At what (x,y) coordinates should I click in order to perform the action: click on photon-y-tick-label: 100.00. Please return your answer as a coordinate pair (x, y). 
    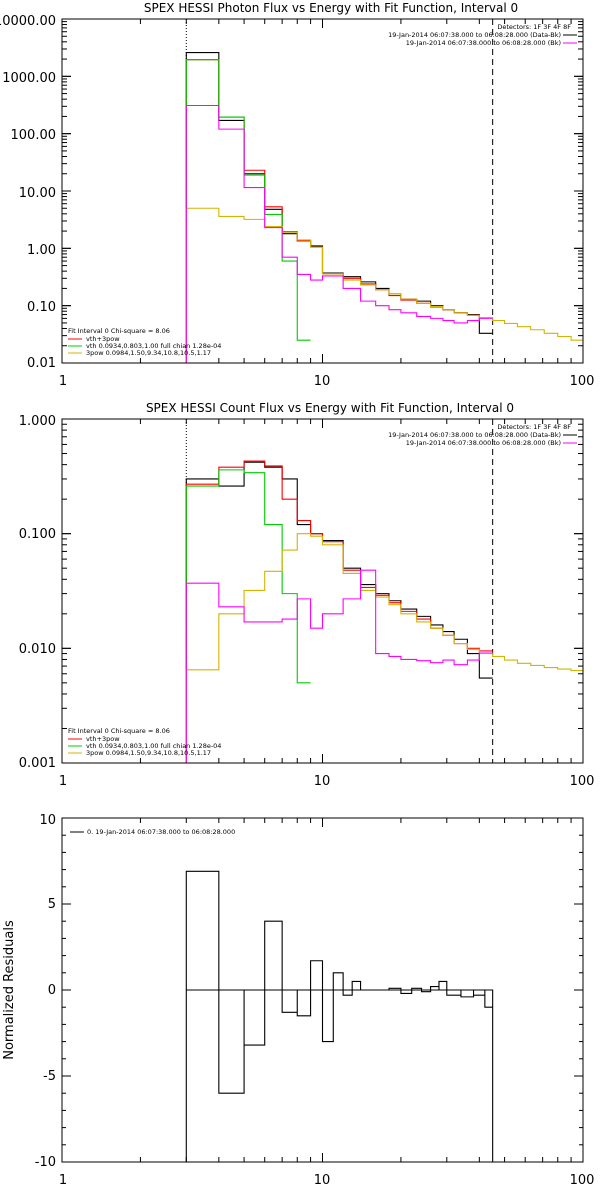
    Looking at the image, I should click on (34, 135).